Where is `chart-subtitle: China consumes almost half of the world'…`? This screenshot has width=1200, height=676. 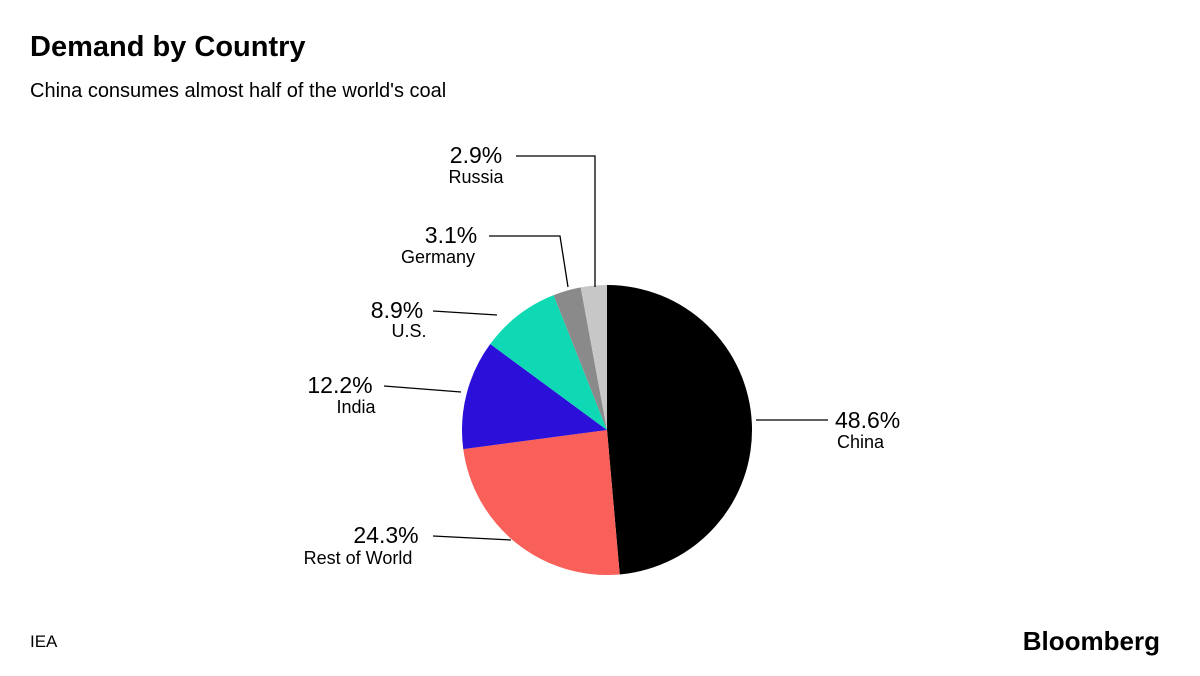 chart-subtitle: China consumes almost half of the world'… is located at coordinates (238, 91).